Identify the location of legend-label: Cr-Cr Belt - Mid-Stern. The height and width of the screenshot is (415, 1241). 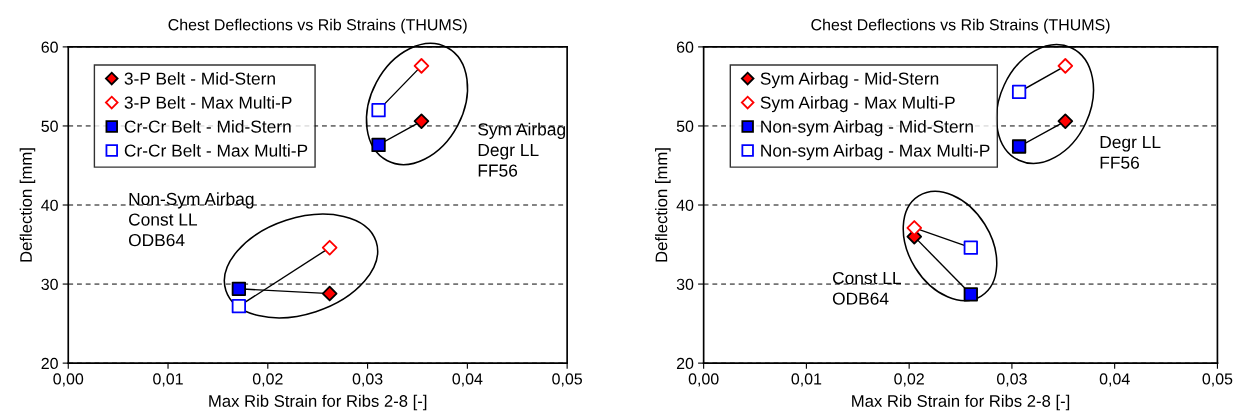
(207, 126).